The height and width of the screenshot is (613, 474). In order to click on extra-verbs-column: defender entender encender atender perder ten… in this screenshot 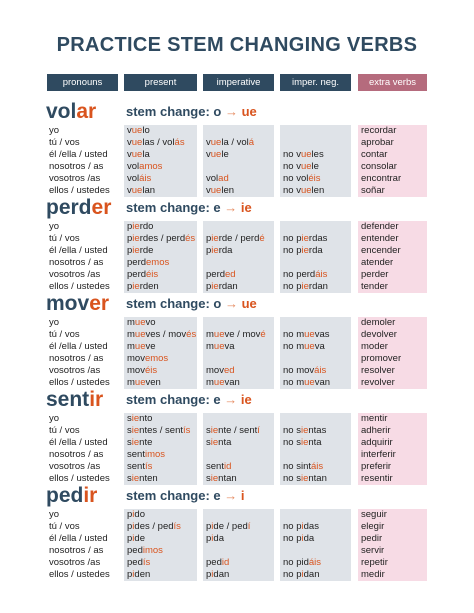, I will do `click(392, 257)`.